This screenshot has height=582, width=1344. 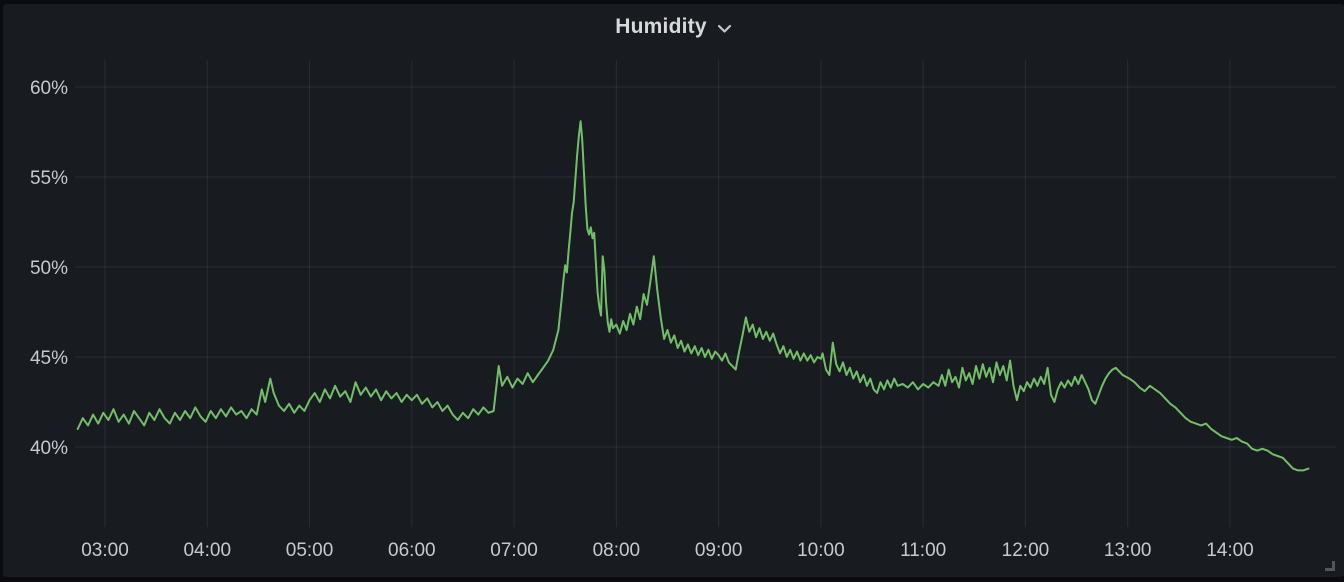 What do you see at coordinates (514, 550) in the screenshot?
I see `x-tick-label: 07:00` at bounding box center [514, 550].